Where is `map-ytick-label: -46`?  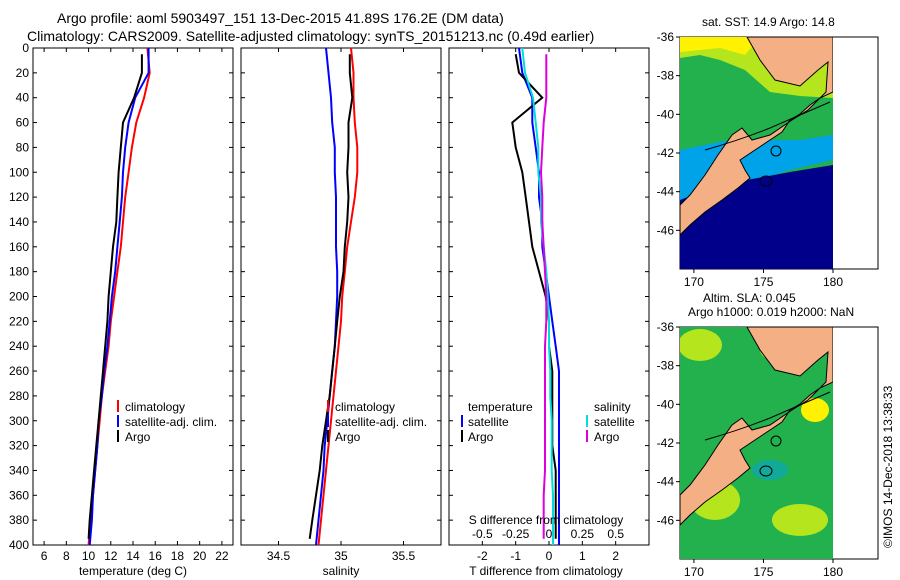 map-ytick-label: -46 is located at coordinates (666, 230).